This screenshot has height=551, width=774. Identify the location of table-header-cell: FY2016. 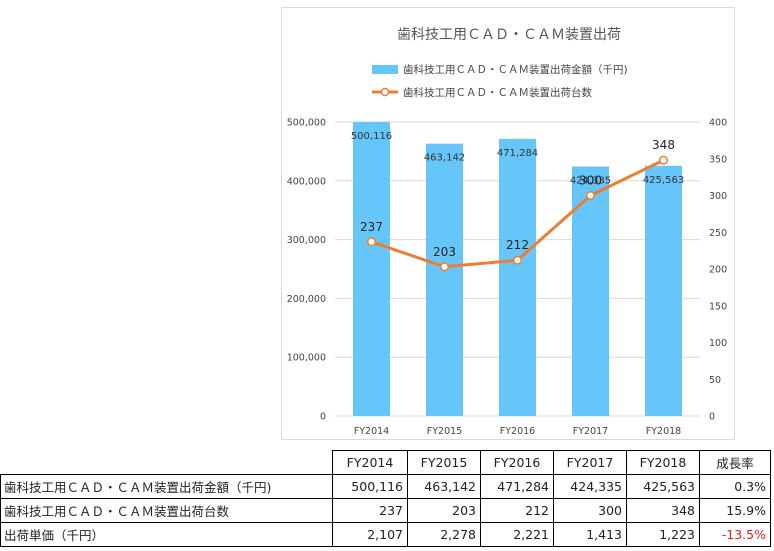
(517, 462).